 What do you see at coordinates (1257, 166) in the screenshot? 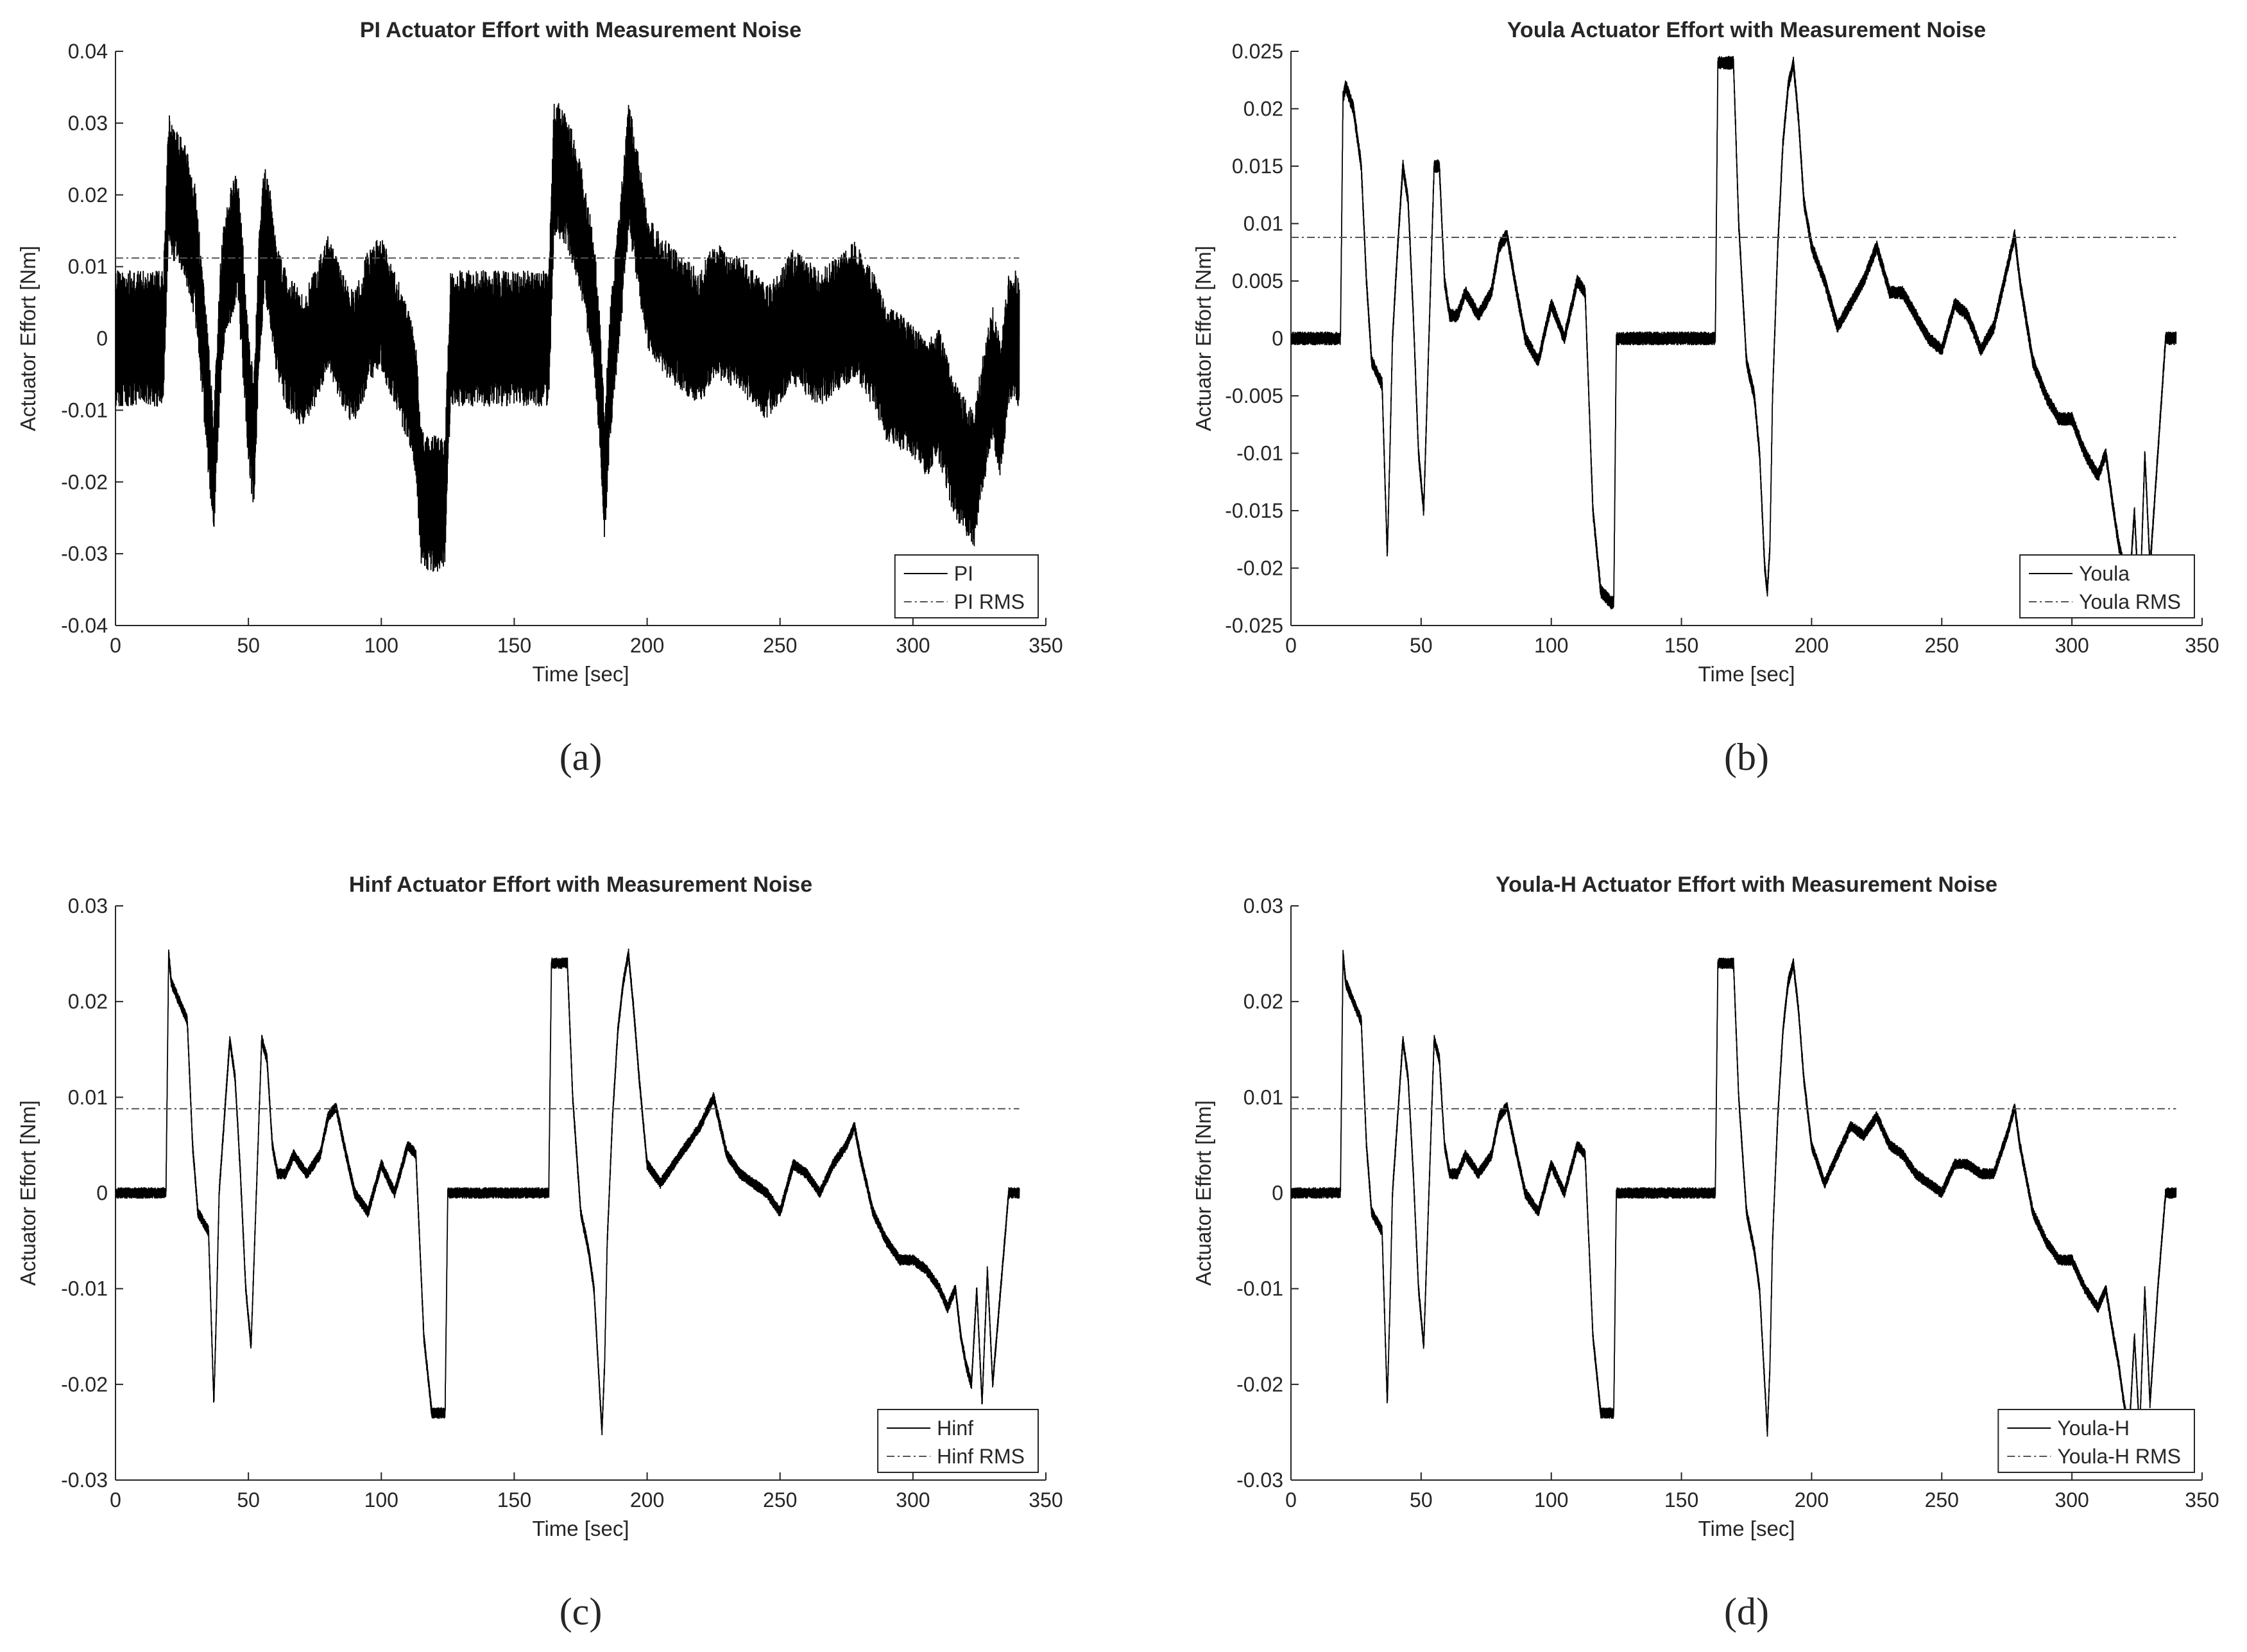
I see `y-tick-label: 0.015` at bounding box center [1257, 166].